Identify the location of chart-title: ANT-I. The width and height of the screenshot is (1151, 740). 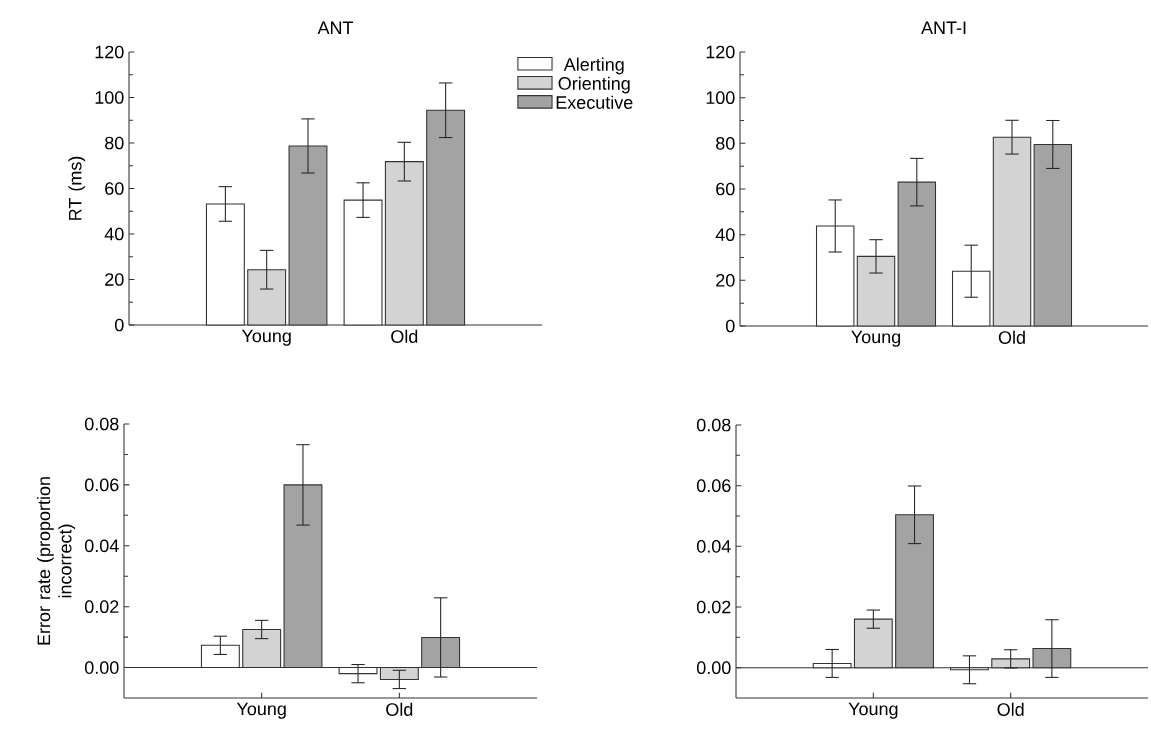
(943, 27).